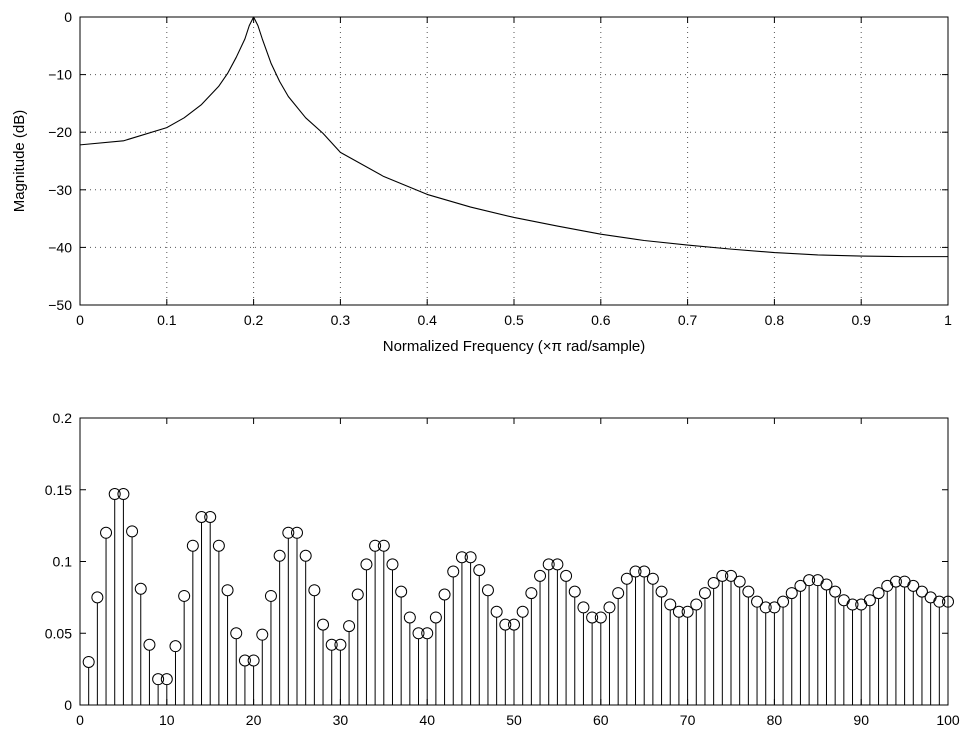 The width and height of the screenshot is (965, 729). I want to click on stem-y-tick-label: 0.2, so click(63, 418).